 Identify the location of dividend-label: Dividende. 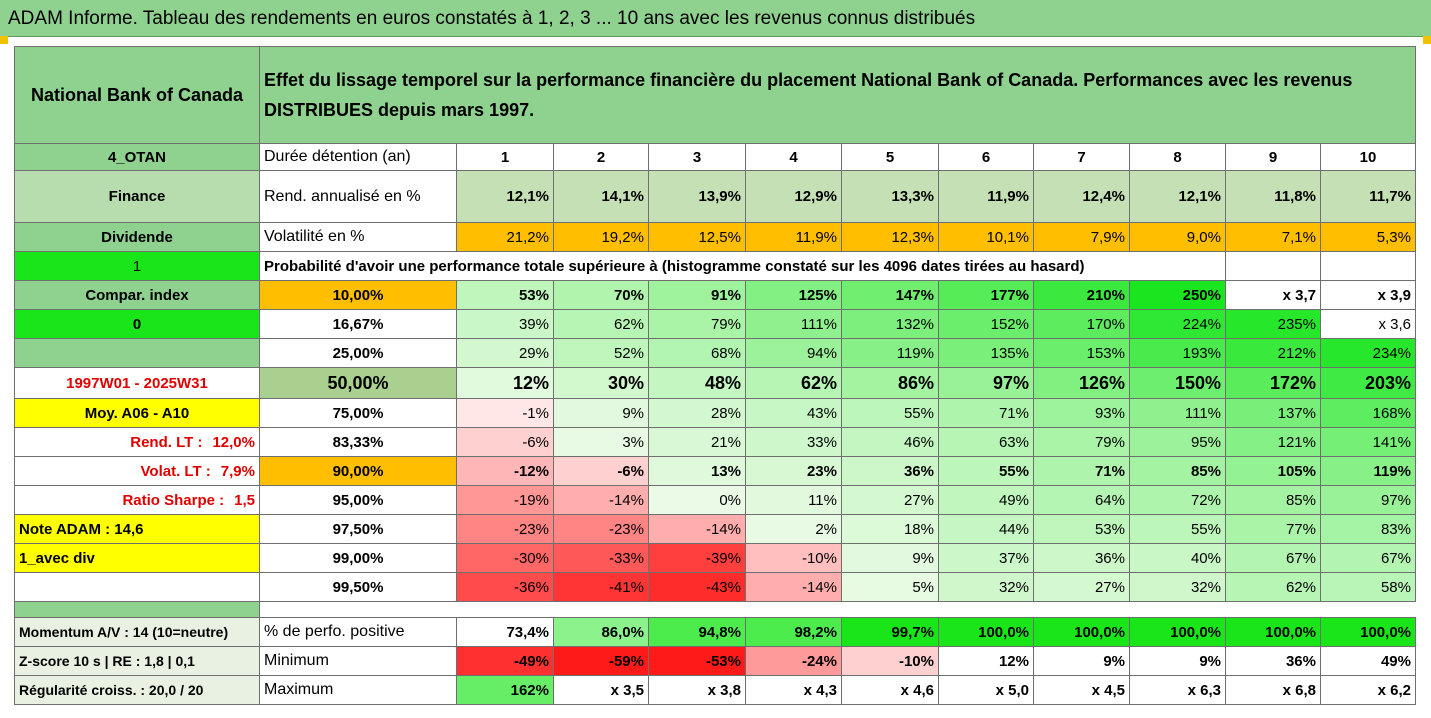
(137, 237).